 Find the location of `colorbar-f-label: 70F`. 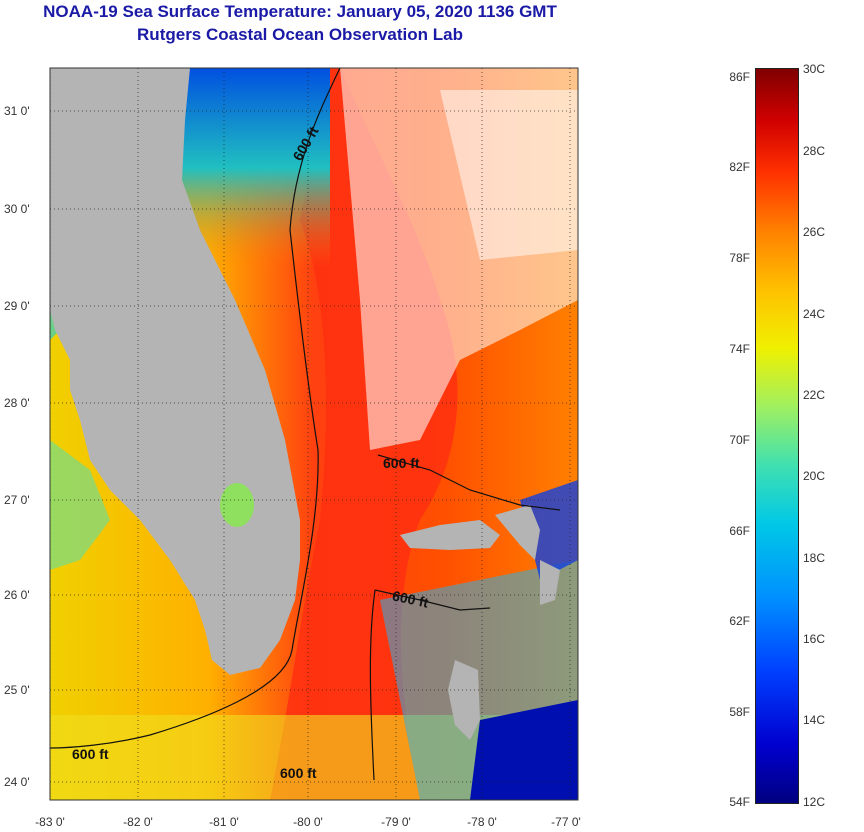

colorbar-f-label: 70F is located at coordinates (739, 440).